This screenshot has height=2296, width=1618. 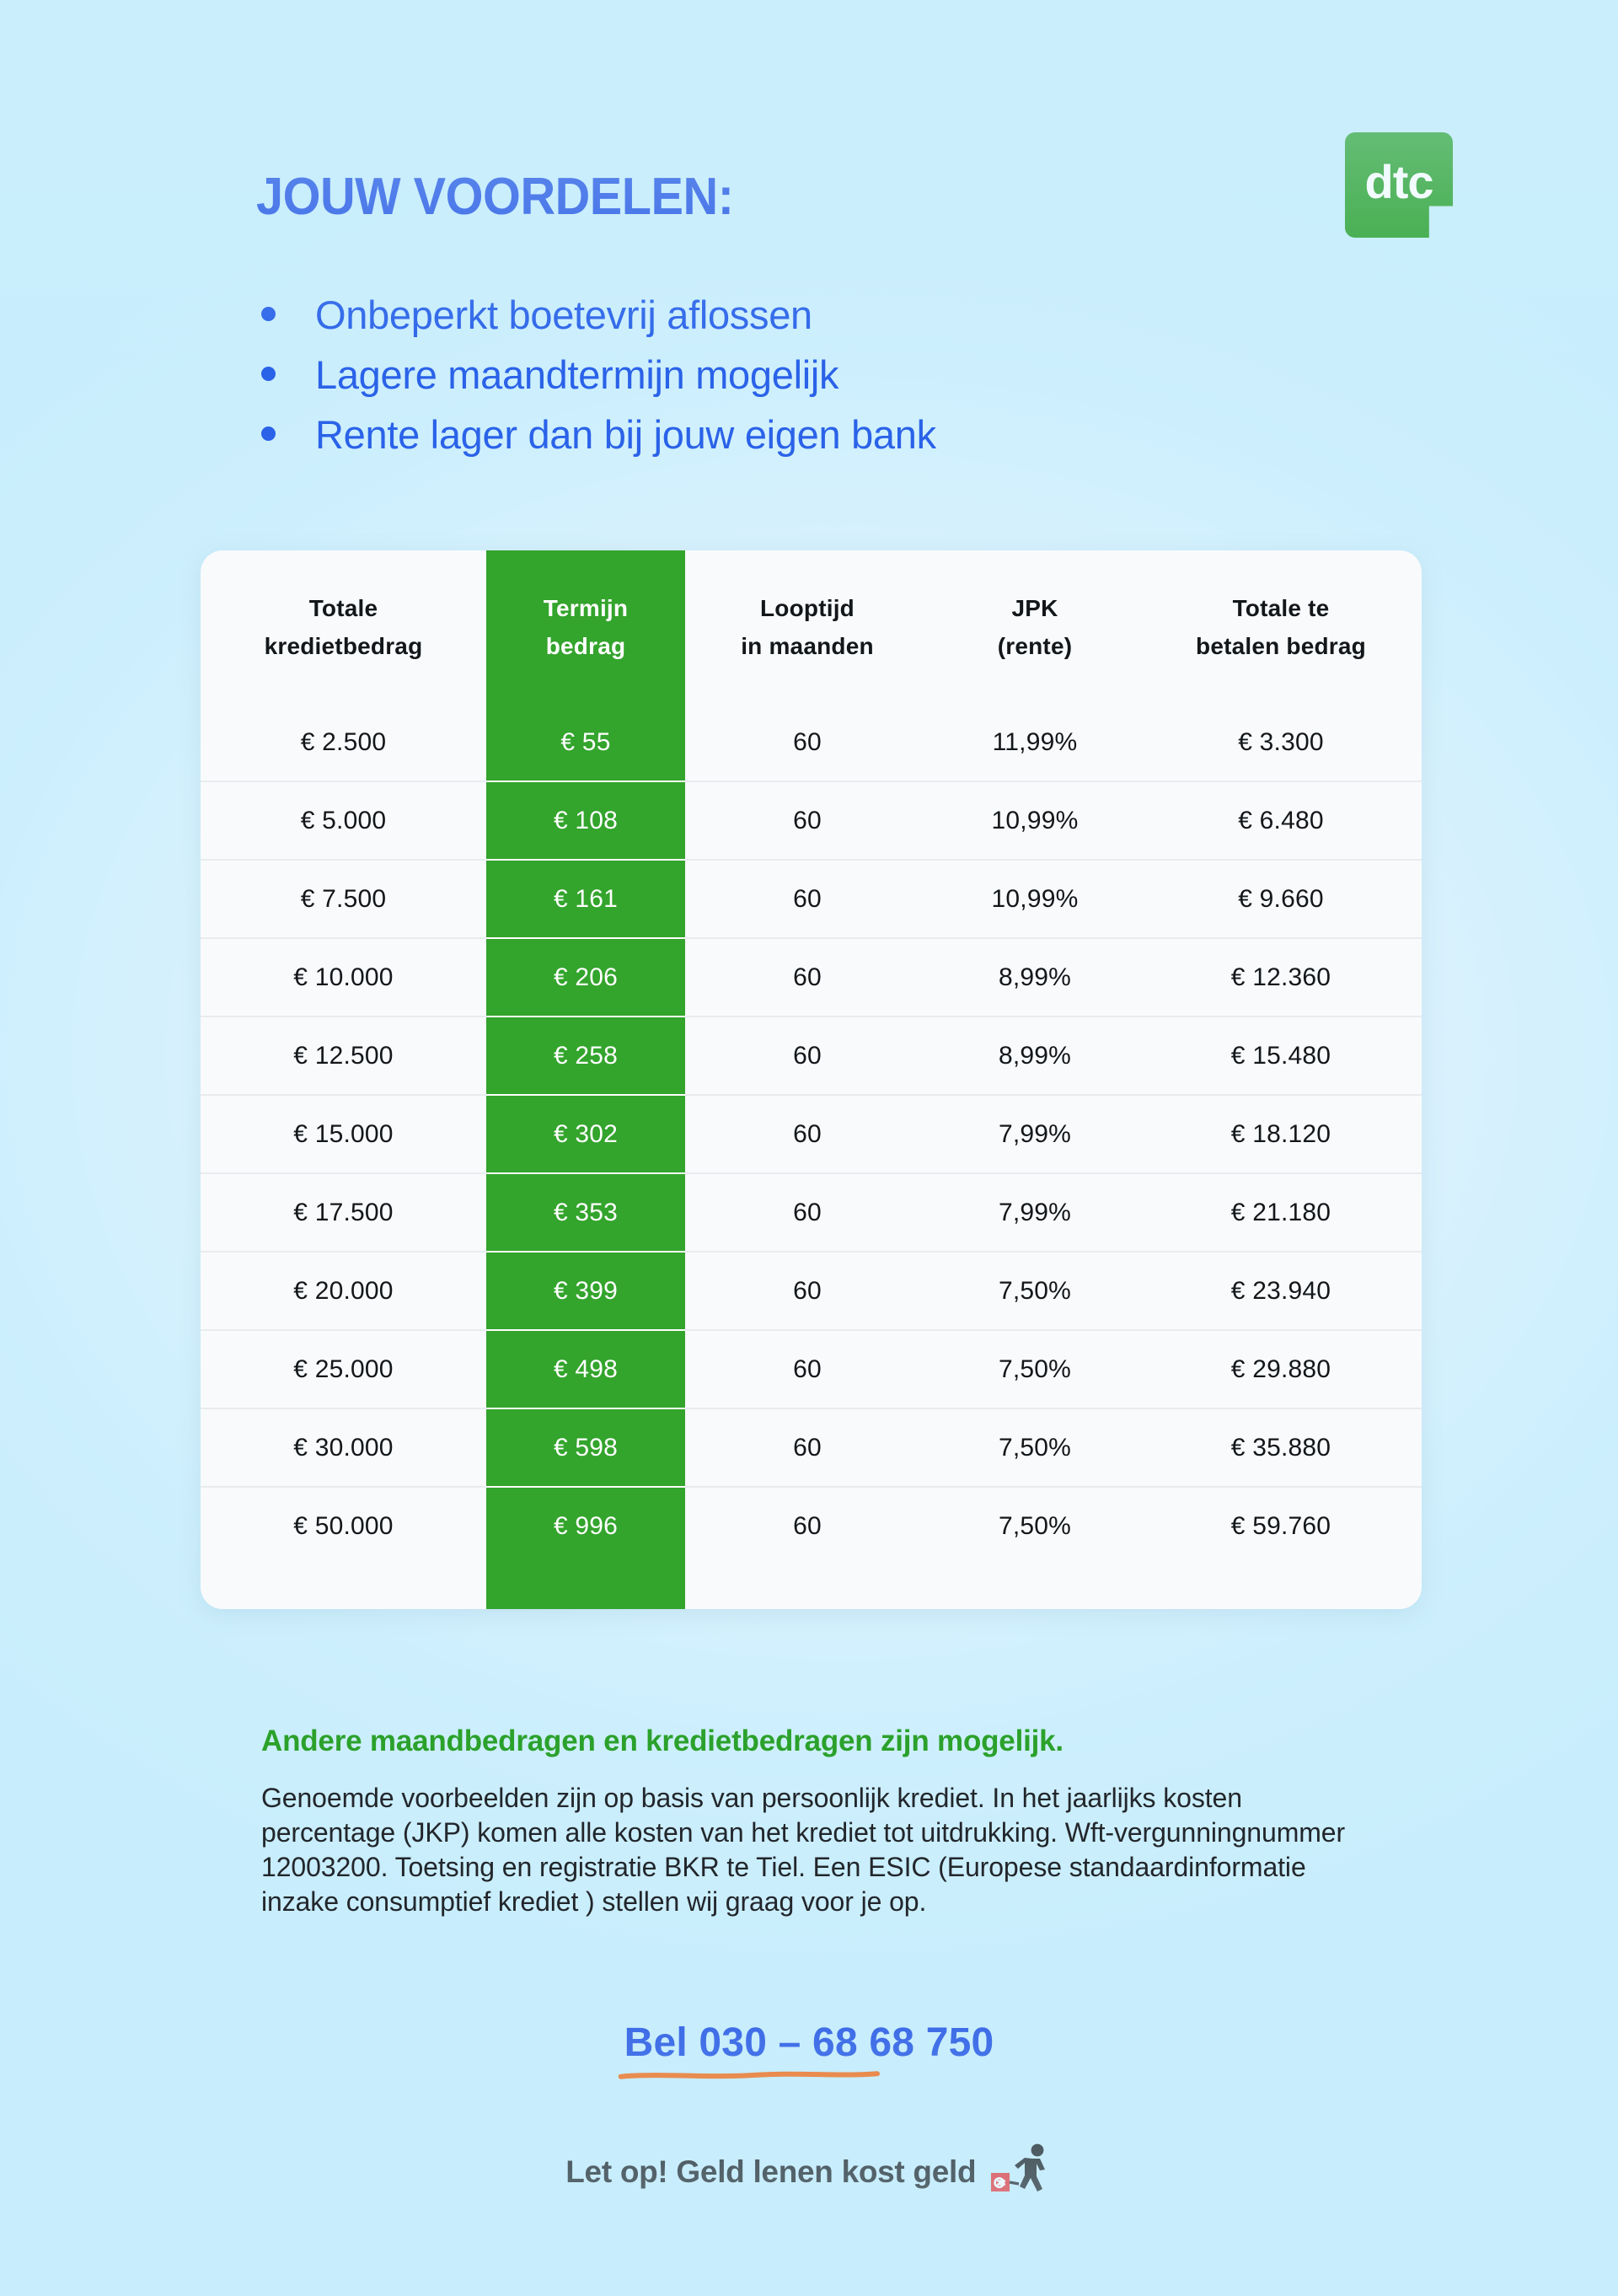 I want to click on cell-totaal: € 6.480, so click(x=1281, y=820).